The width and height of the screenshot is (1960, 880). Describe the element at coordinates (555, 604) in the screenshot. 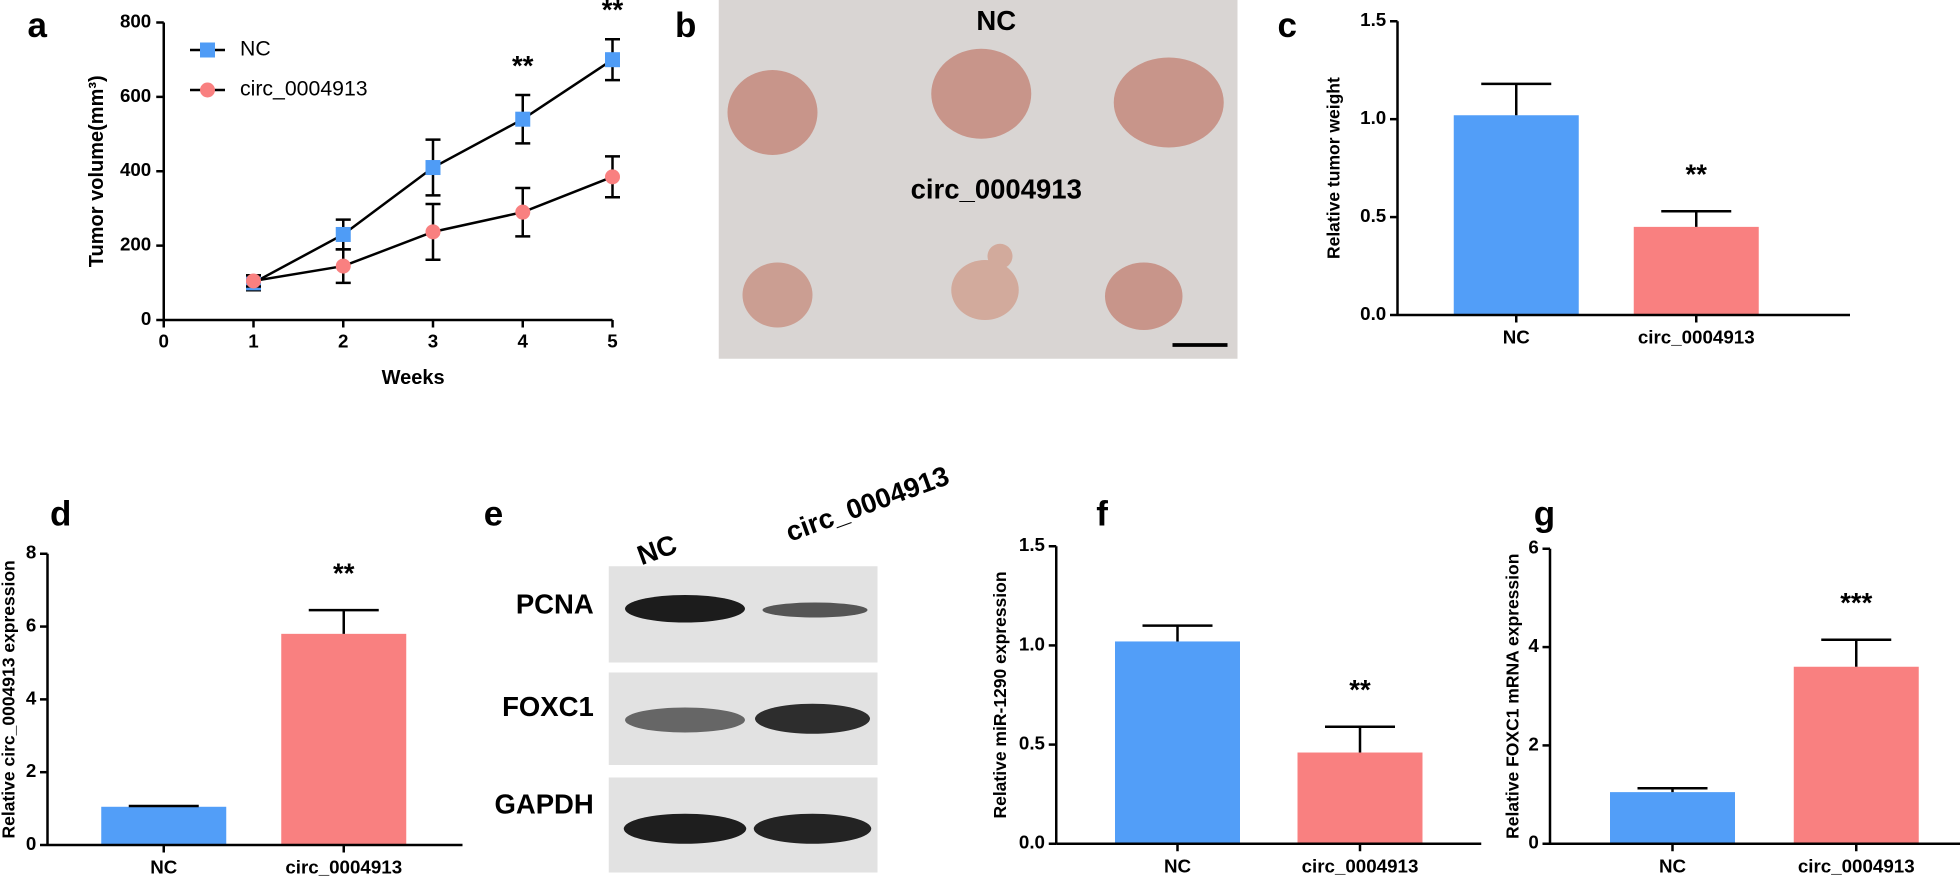

I see `band-label: PCNA` at that location.